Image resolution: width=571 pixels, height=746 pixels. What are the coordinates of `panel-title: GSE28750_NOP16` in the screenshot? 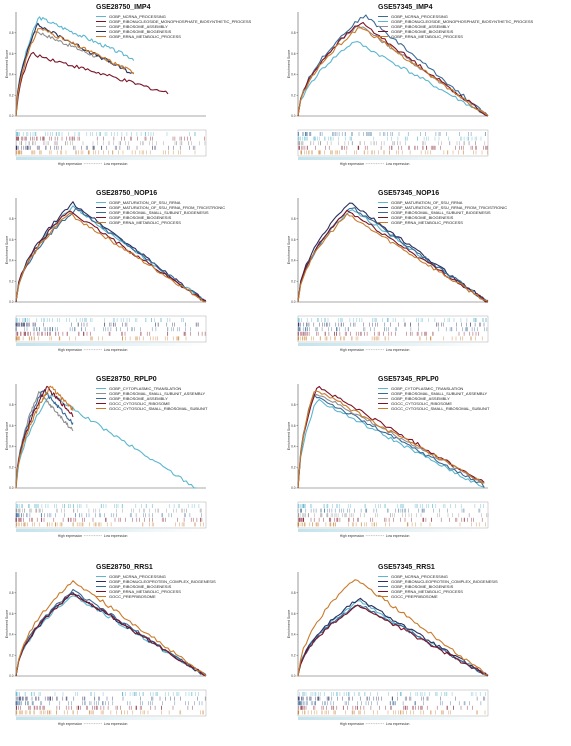 It's located at (127, 193).